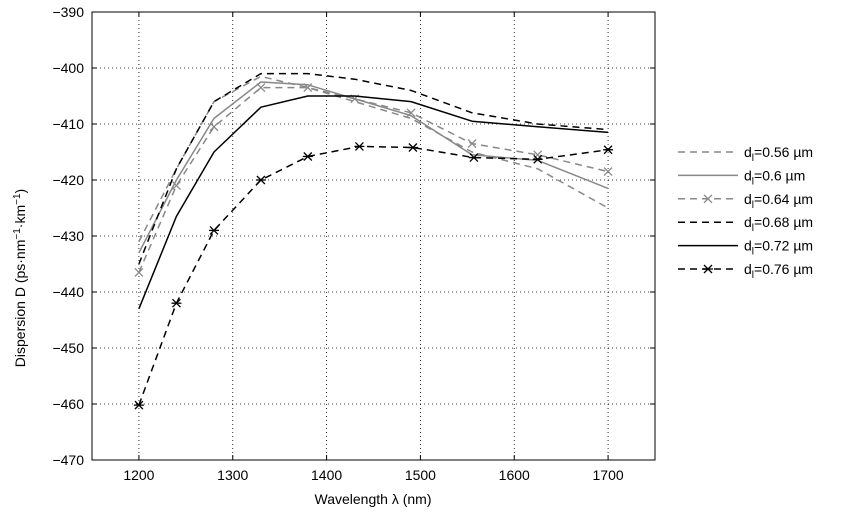 Image resolution: width=845 pixels, height=513 pixels. I want to click on y-axis-label-mid: ·km, so click(20, 216).